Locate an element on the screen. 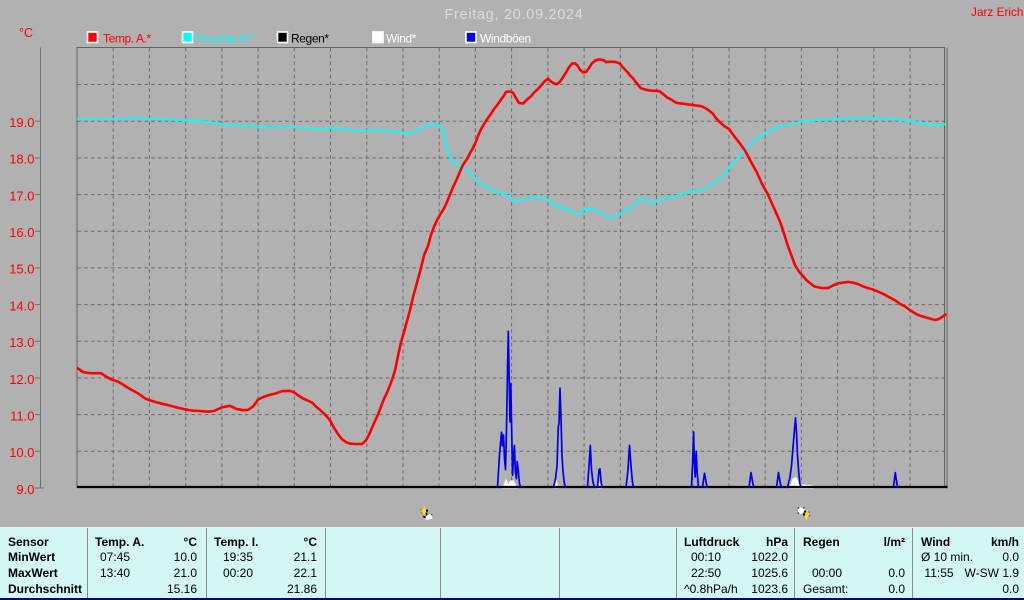  svg-text: 9.0 is located at coordinates (25, 489).